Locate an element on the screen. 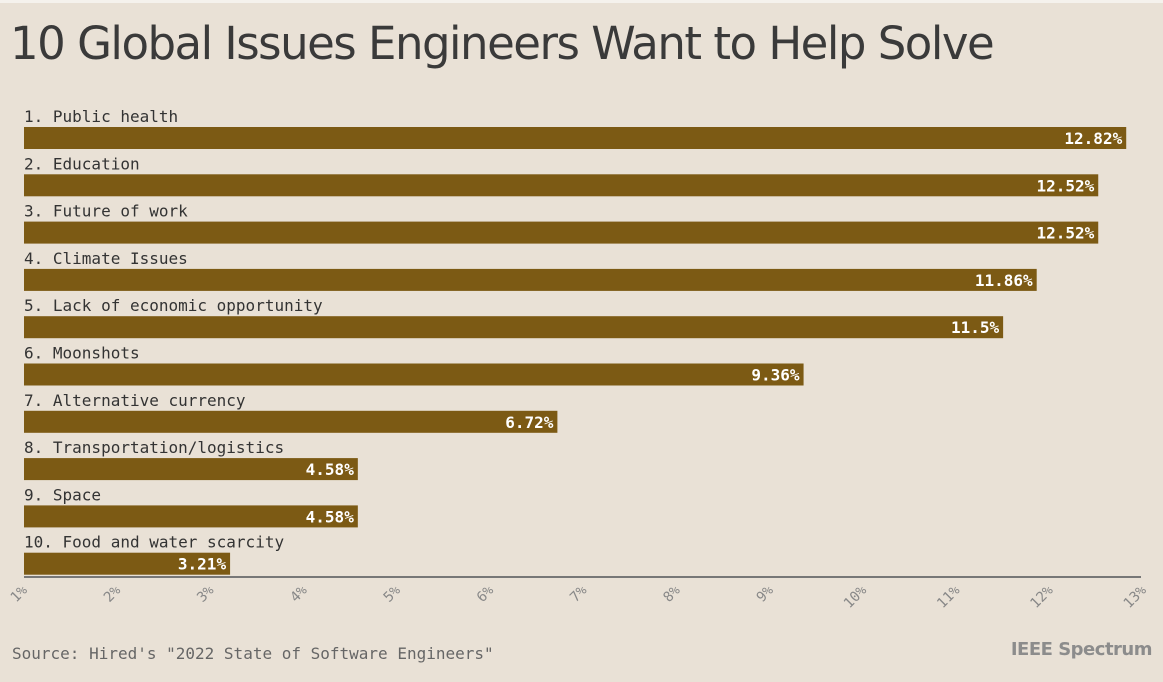  category-label: 7. Alternative currency is located at coordinates (135, 400).